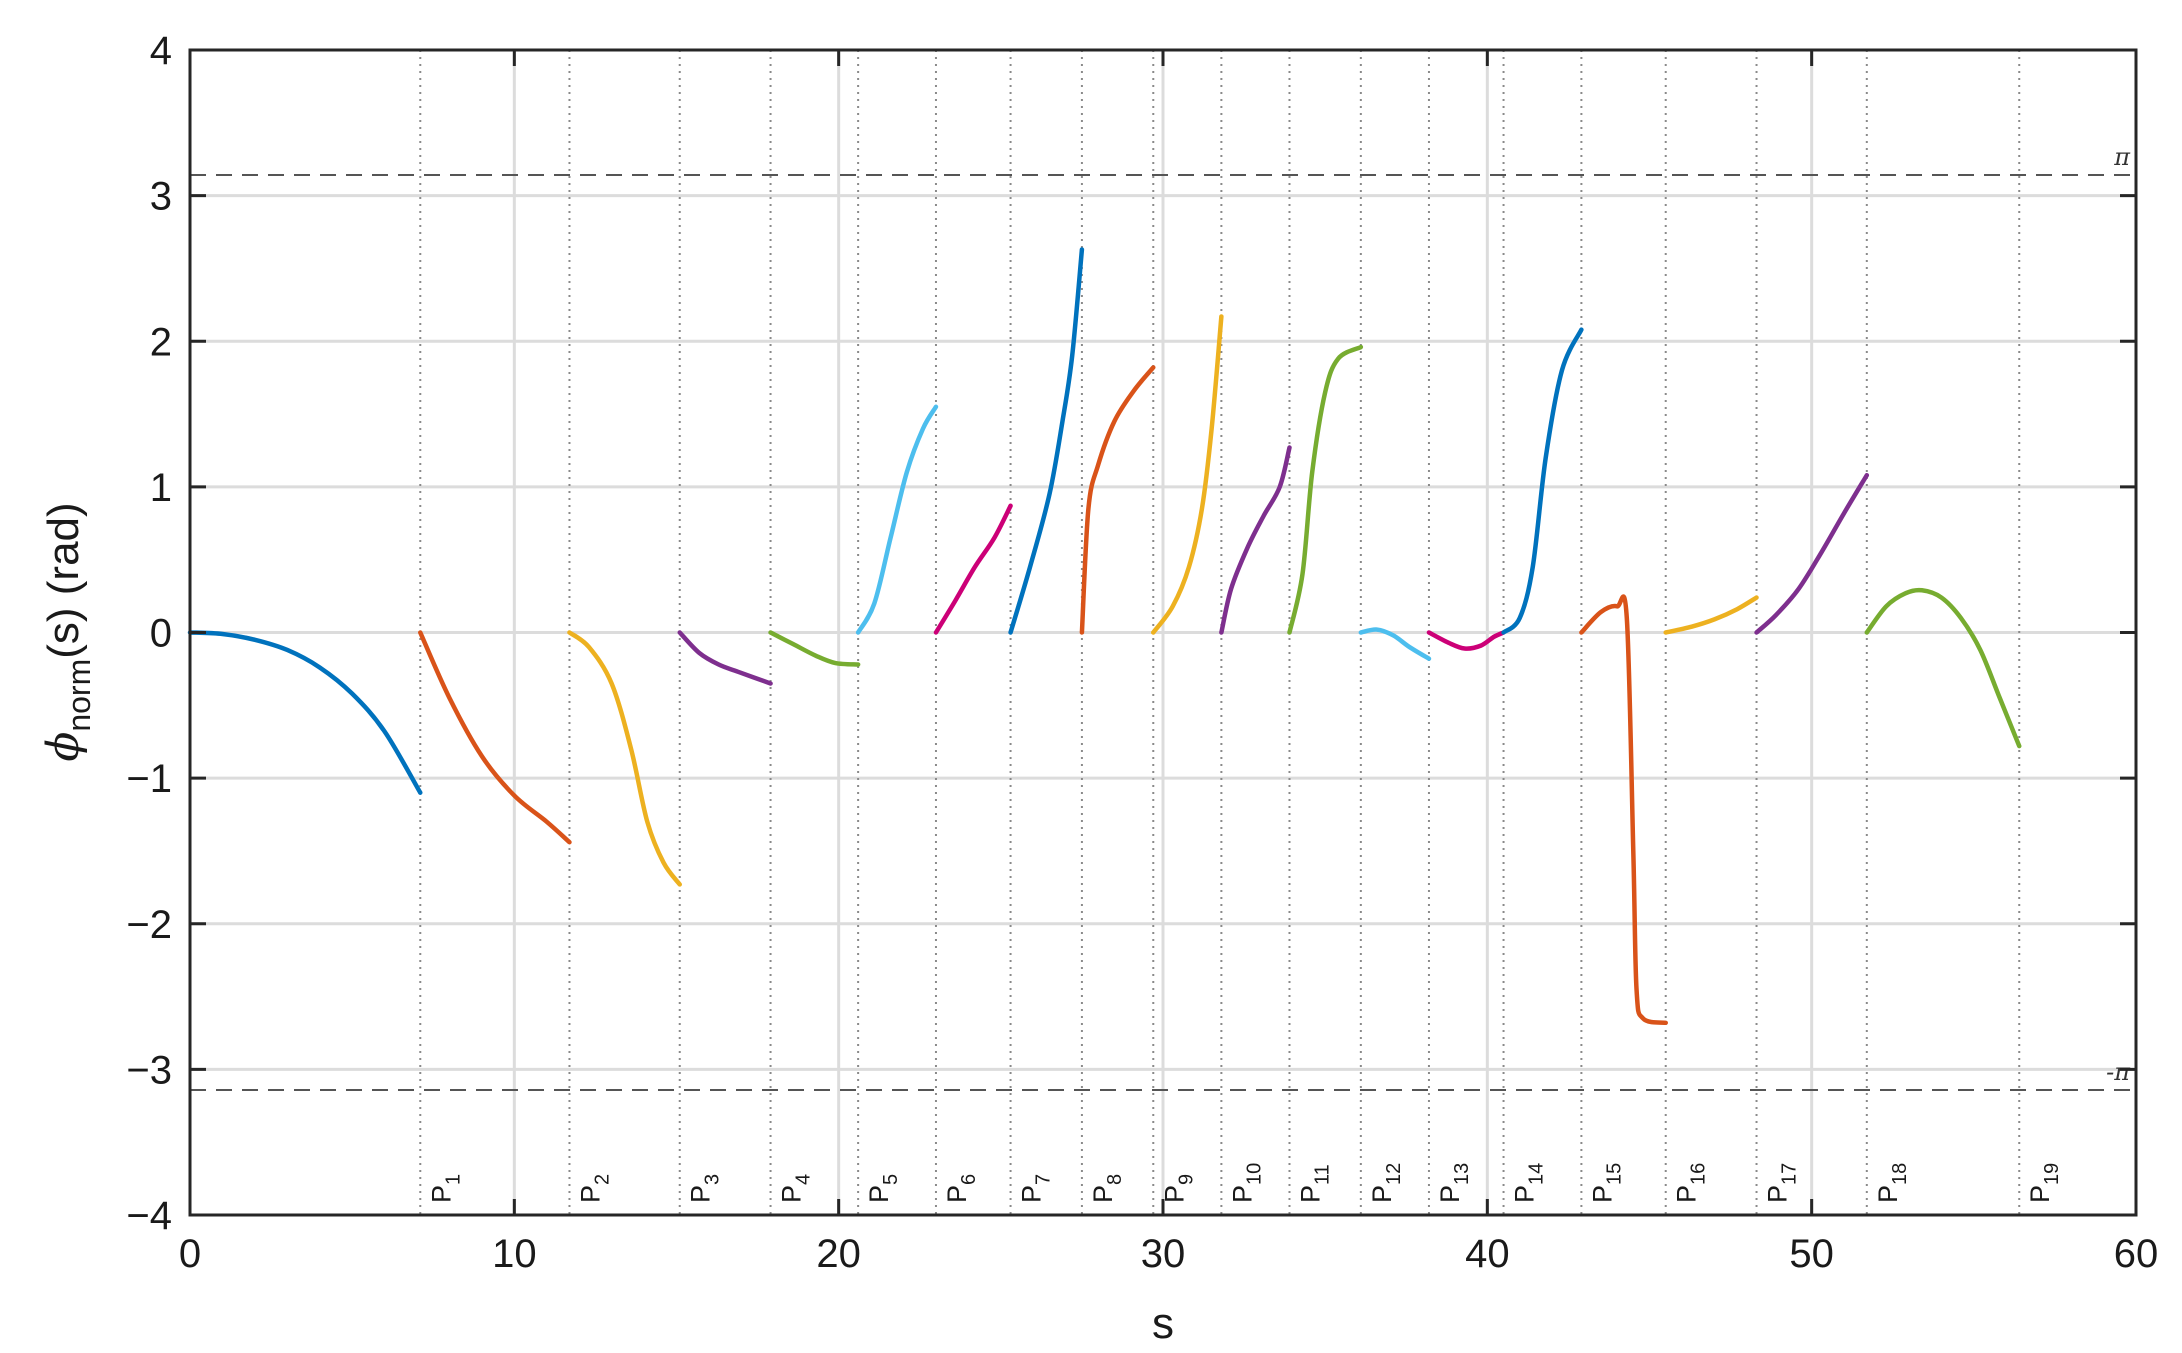  I want to click on segment-marker-label: P16, so click(1691, 1183).